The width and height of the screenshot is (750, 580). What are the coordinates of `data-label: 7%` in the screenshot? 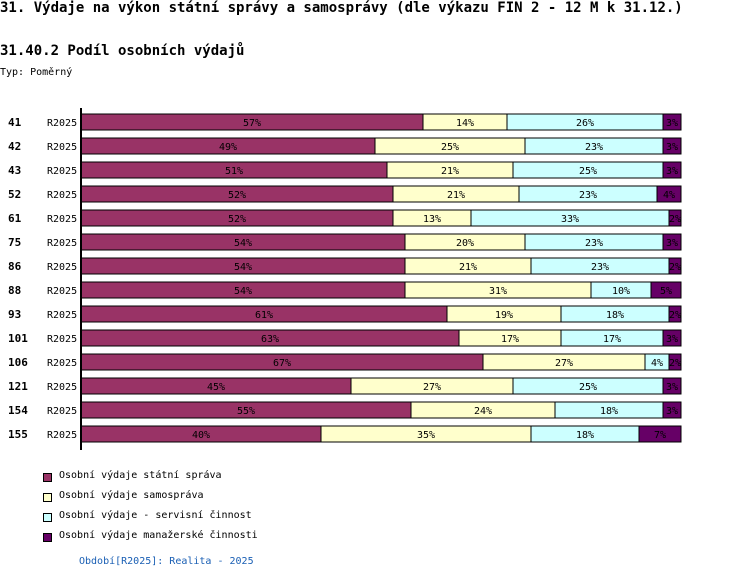 It's located at (660, 435).